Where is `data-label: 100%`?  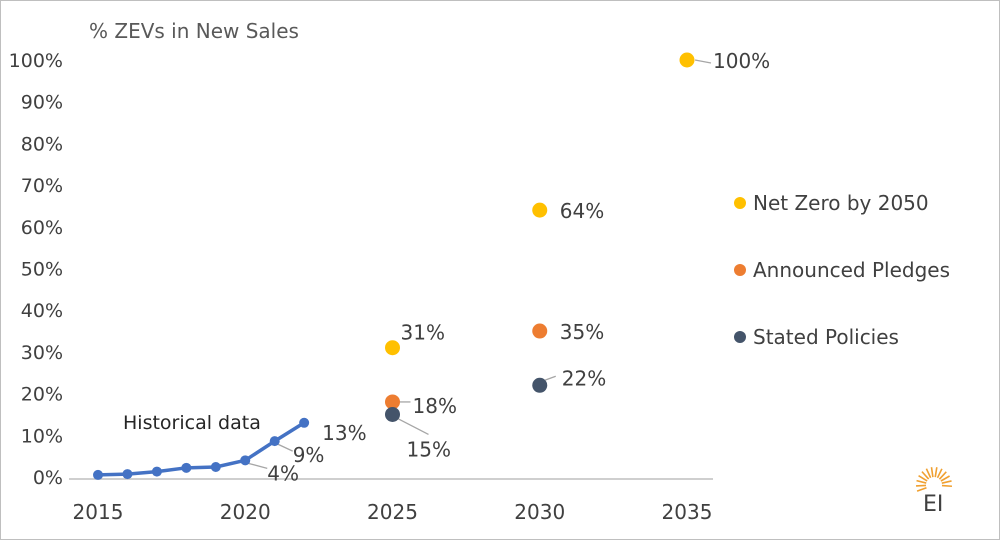 data-label: 100% is located at coordinates (741, 61).